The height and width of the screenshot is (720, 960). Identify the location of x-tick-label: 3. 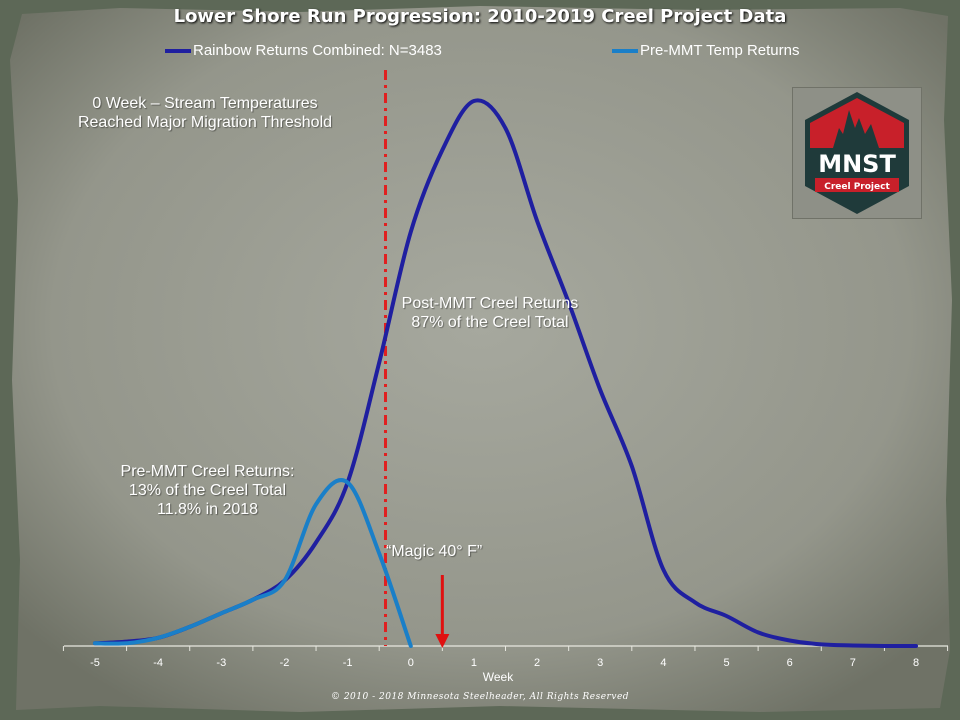
(600, 663).